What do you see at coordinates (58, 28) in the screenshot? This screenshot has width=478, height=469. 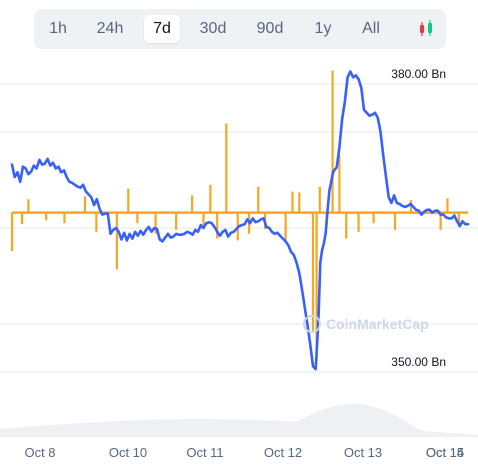 I see `range-tab-1h: 1h` at bounding box center [58, 28].